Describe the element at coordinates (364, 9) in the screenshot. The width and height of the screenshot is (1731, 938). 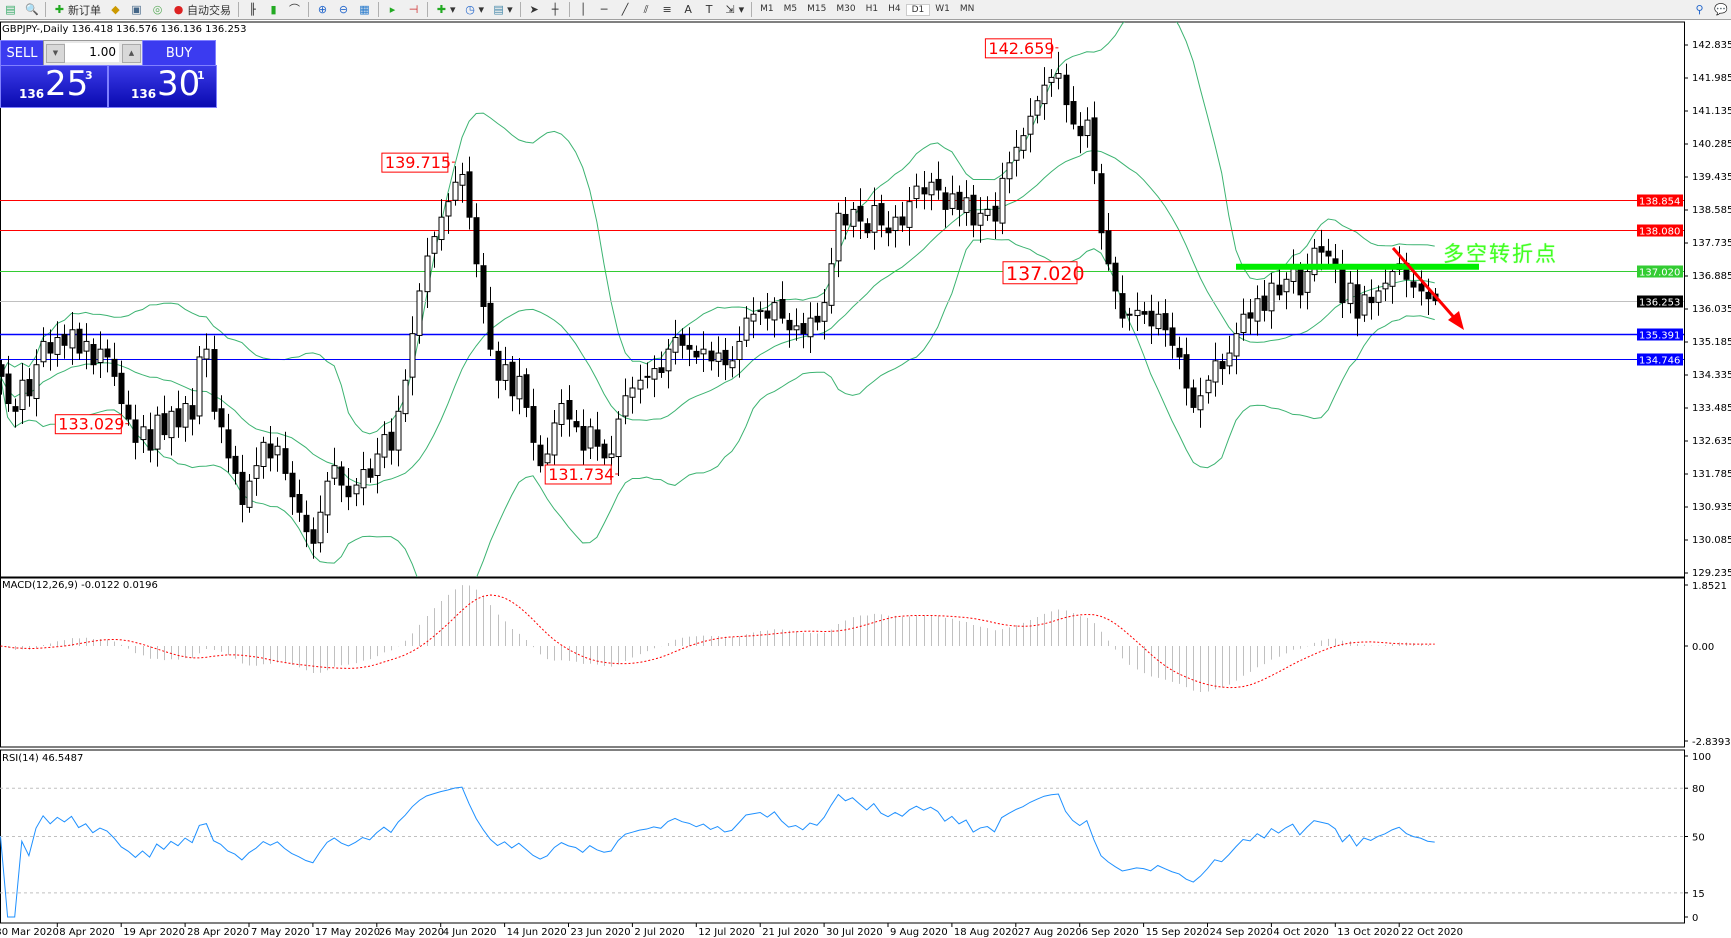
I see `tile-button: ▦` at that location.